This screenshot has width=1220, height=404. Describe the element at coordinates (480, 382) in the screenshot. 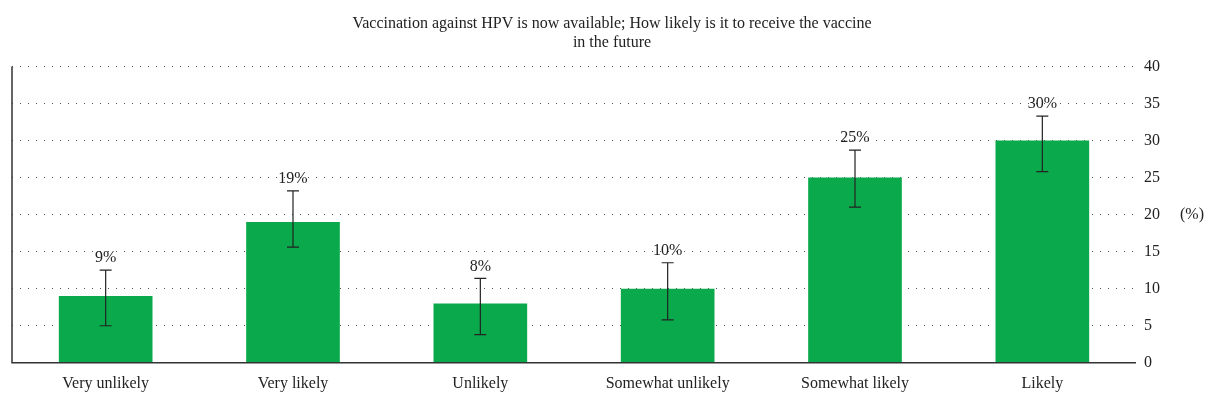

I see `x-tick-label: Unlikely` at that location.